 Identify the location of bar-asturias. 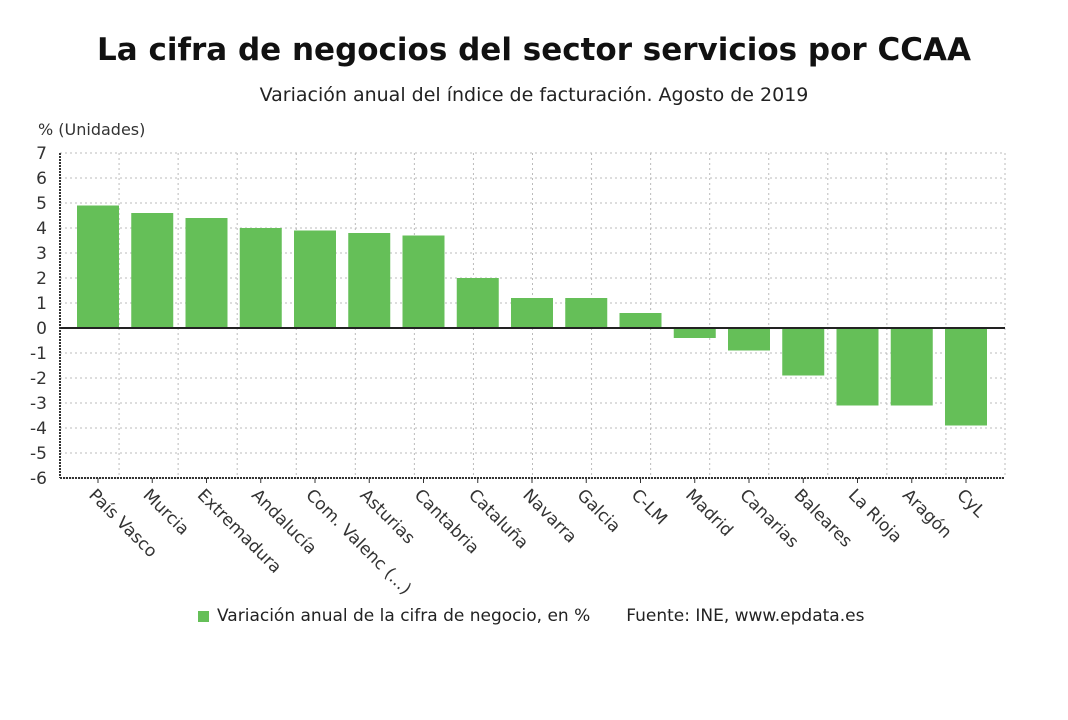
(369, 280).